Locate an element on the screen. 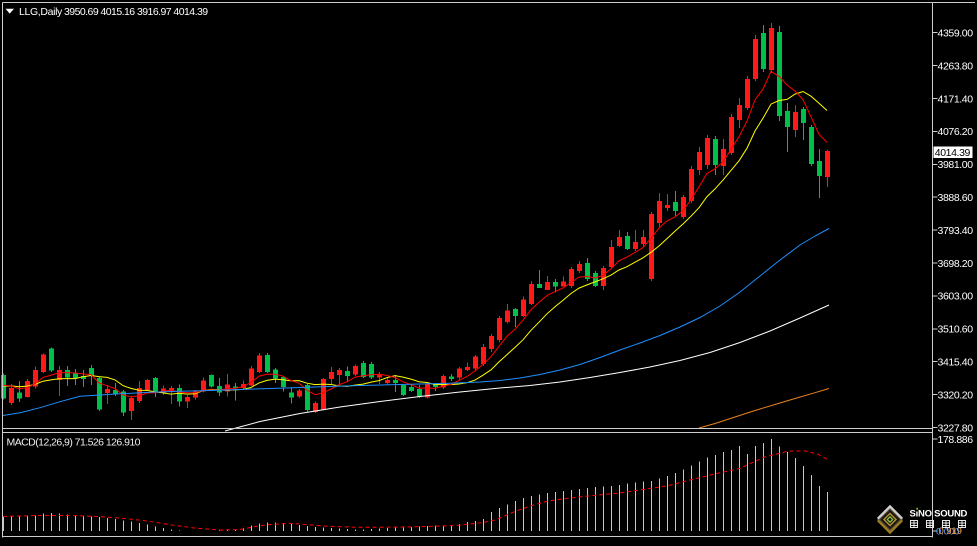 Image resolution: width=977 pixels, height=546 pixels. svg-text: 178.886 is located at coordinates (956, 440).